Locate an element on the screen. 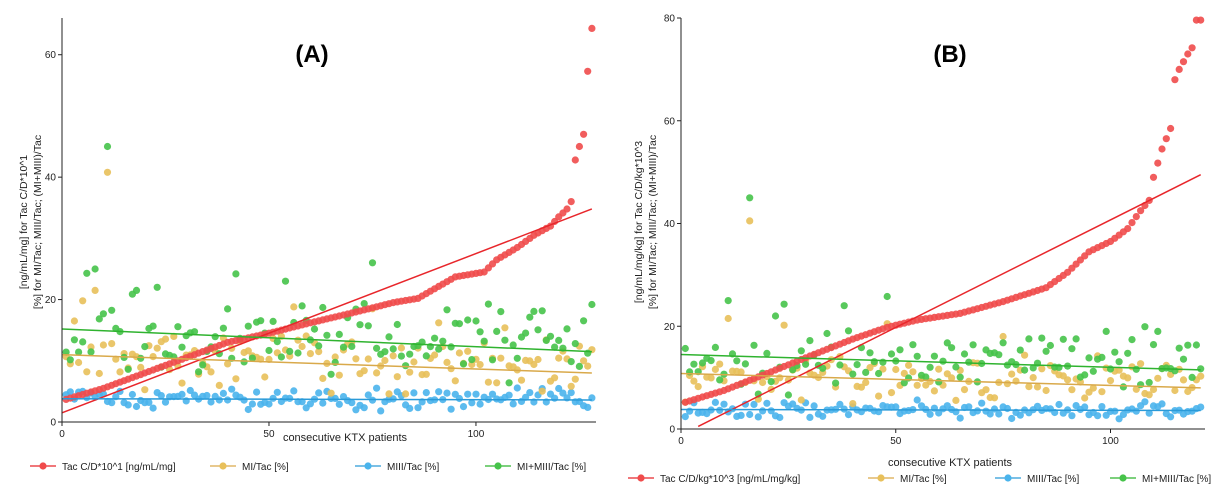  panel-b-series-4-fit-line is located at coordinates (940, 362).